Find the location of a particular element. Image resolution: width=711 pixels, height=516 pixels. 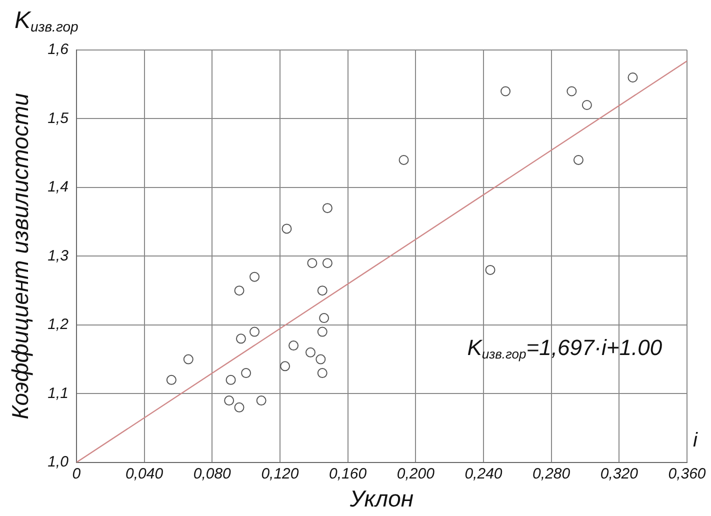

x-tick-label: 0,040 is located at coordinates (145, 474).